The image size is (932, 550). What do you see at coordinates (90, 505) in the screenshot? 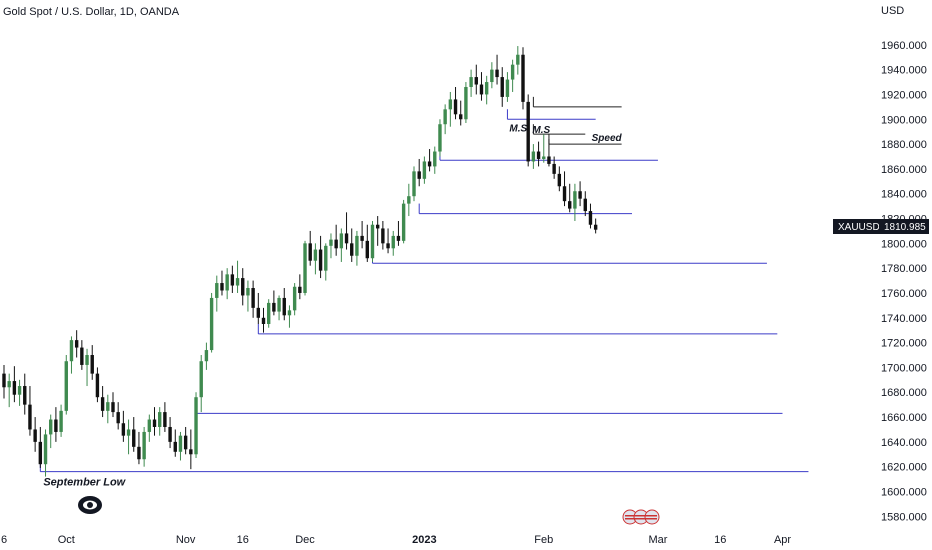
I see `eye-icon` at bounding box center [90, 505].